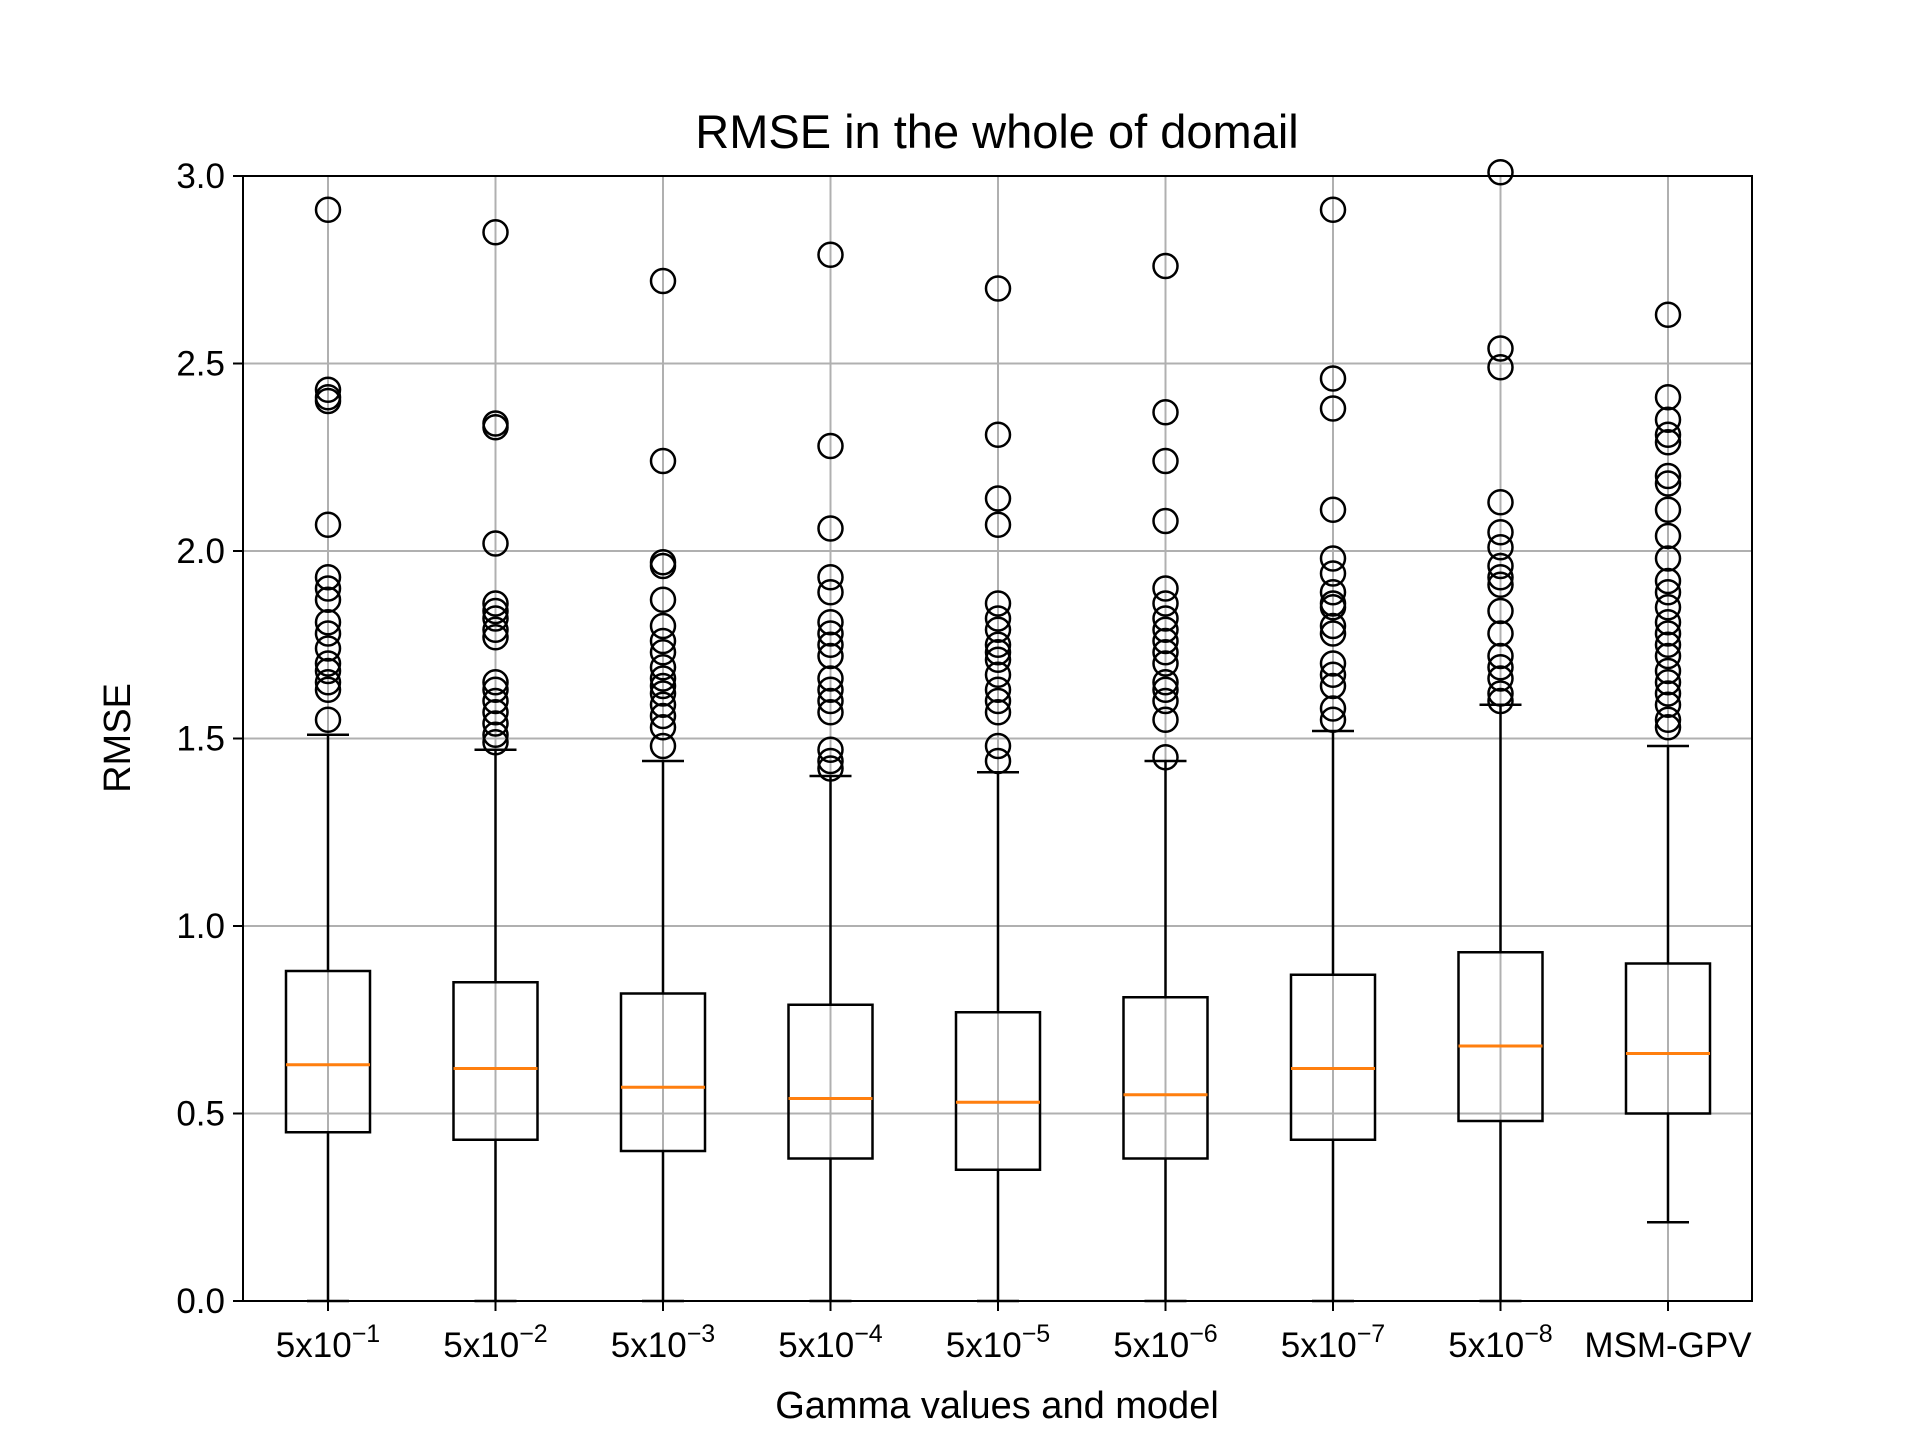 The height and width of the screenshot is (1440, 1920). I want to click on x-tick-label: 5x10⁻², so click(495, 1342).